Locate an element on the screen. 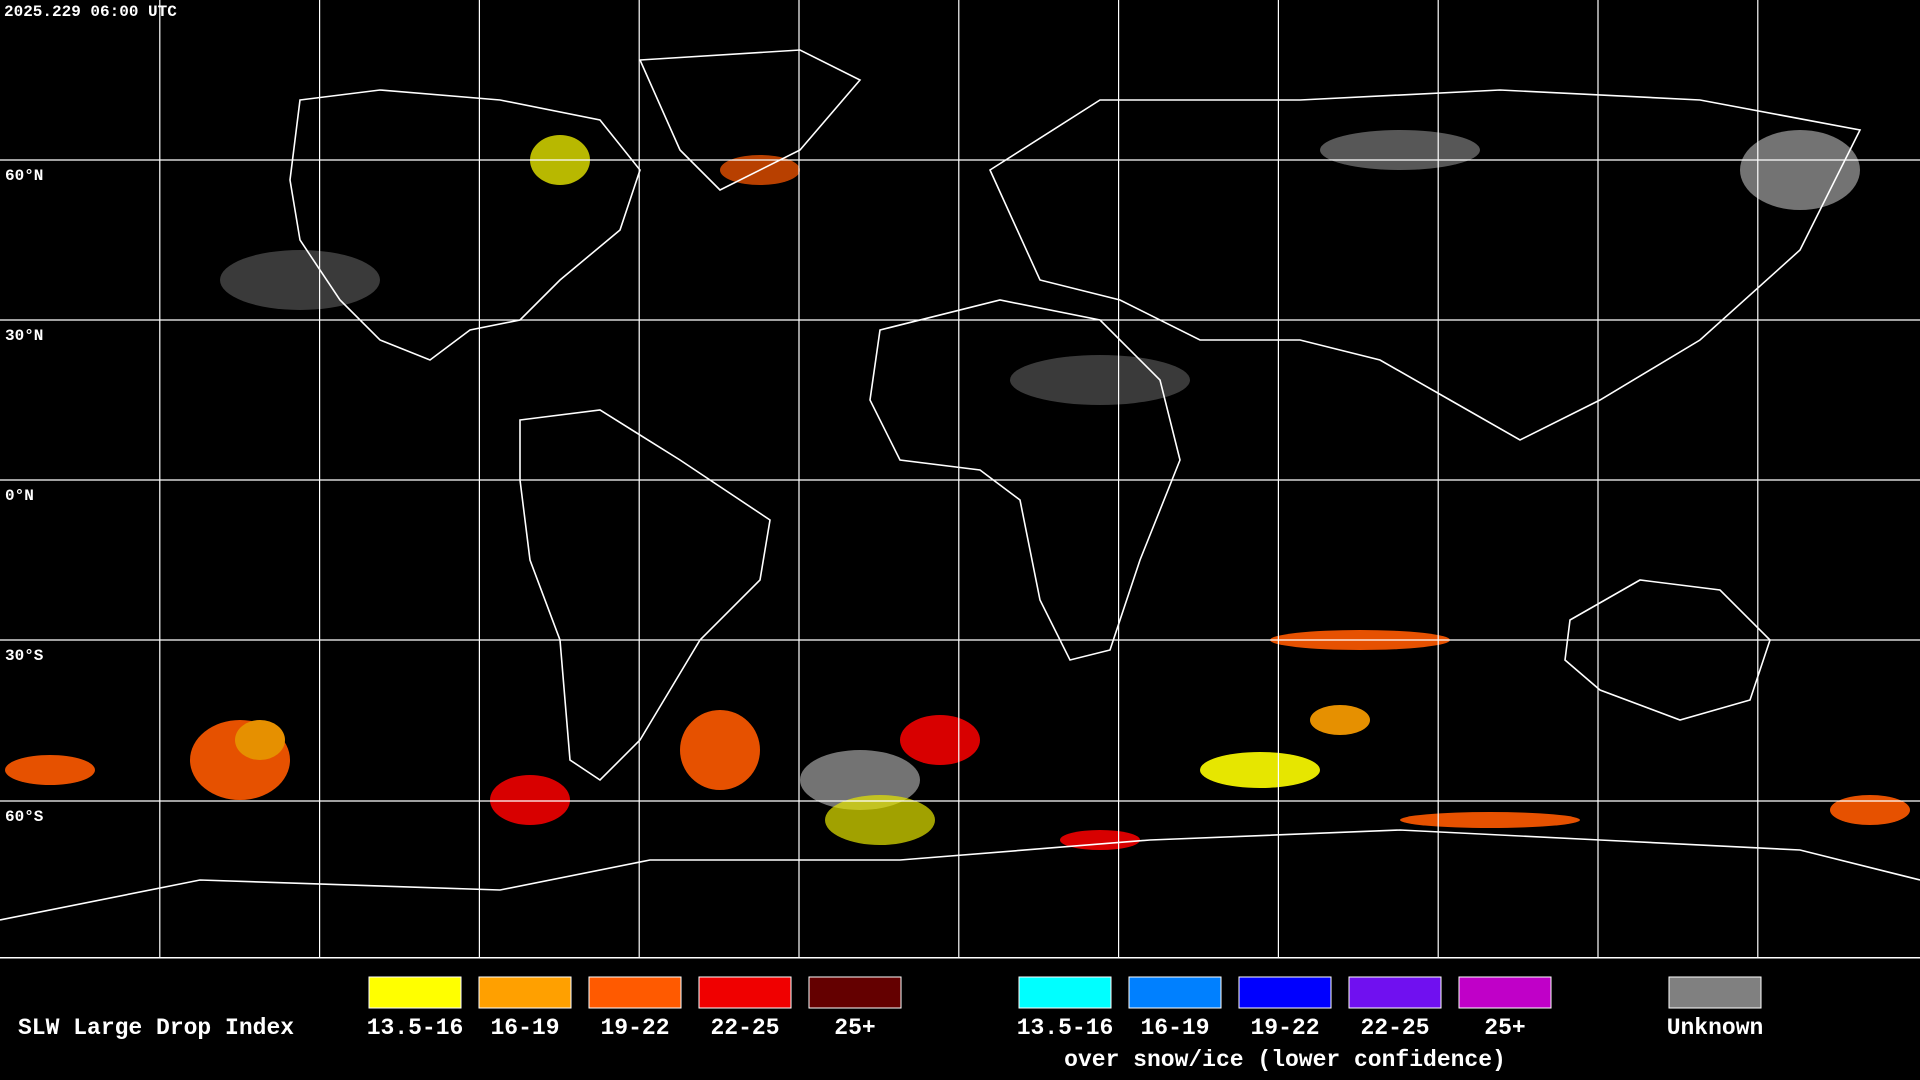  latitude-label: 0°N is located at coordinates (19, 496).